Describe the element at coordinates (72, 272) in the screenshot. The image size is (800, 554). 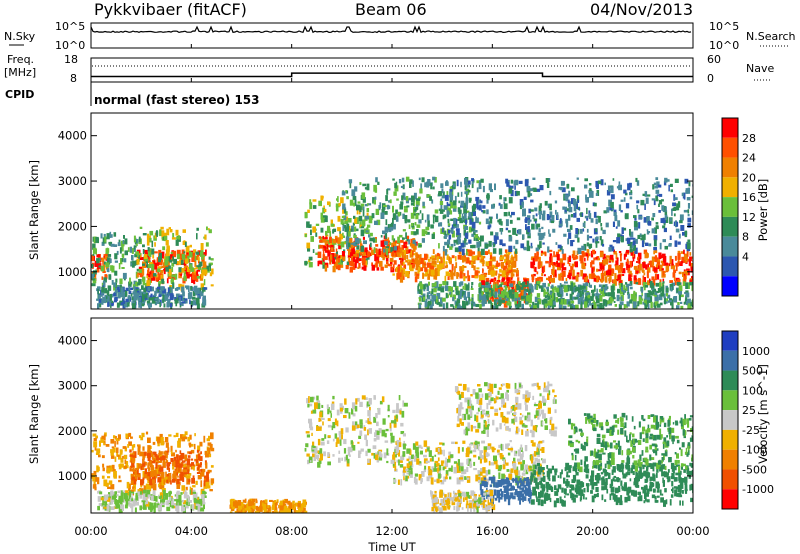
I see `power-yticks-label-3: 1000` at that location.